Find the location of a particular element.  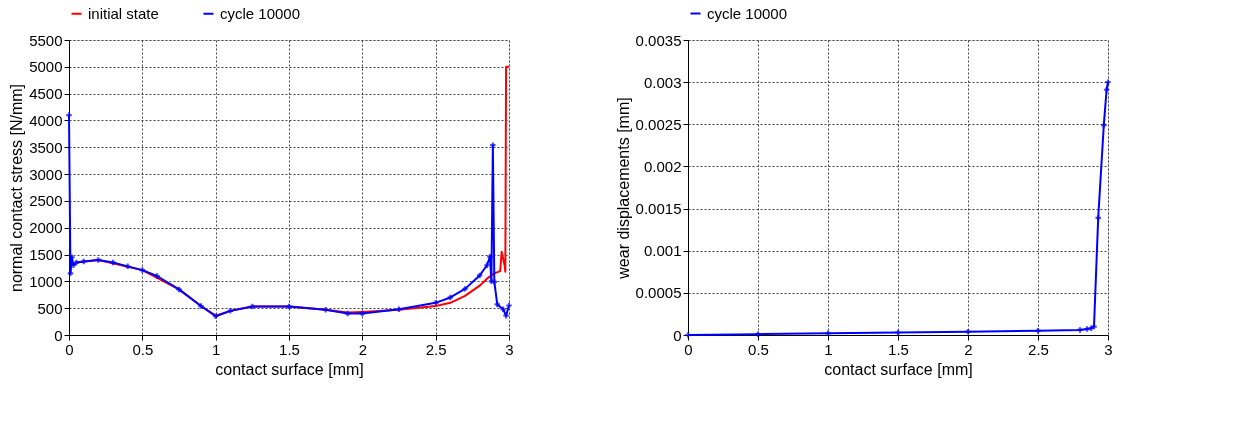

y-tick-label: 2000 is located at coordinates (46, 228).